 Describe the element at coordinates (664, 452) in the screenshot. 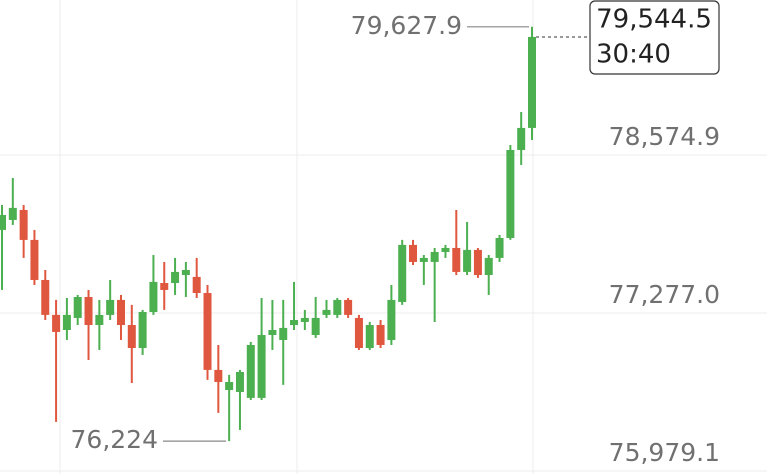

I see `y-tick-label: 75,979.1` at that location.